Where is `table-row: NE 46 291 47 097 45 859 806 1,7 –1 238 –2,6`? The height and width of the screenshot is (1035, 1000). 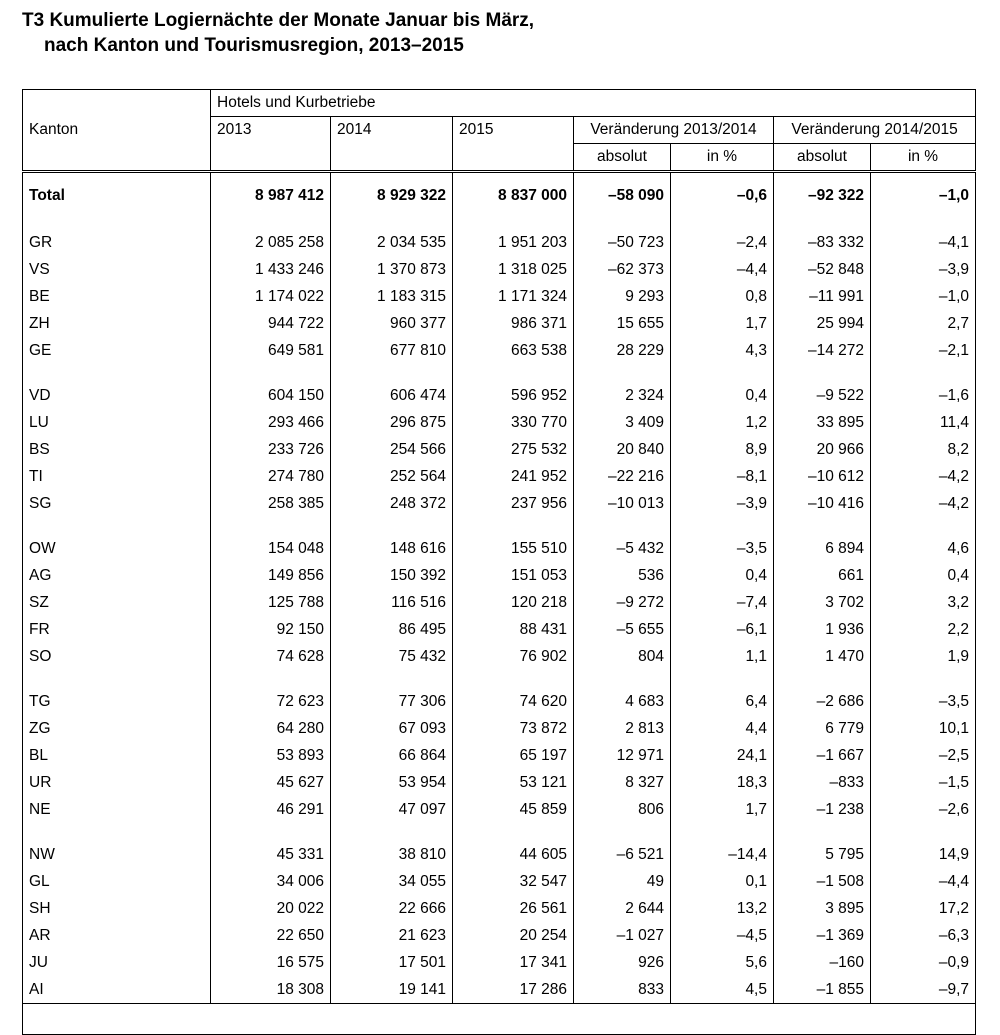 table-row: NE 46 291 47 097 45 859 806 1,7 –1 238 –2,6 is located at coordinates (499, 809).